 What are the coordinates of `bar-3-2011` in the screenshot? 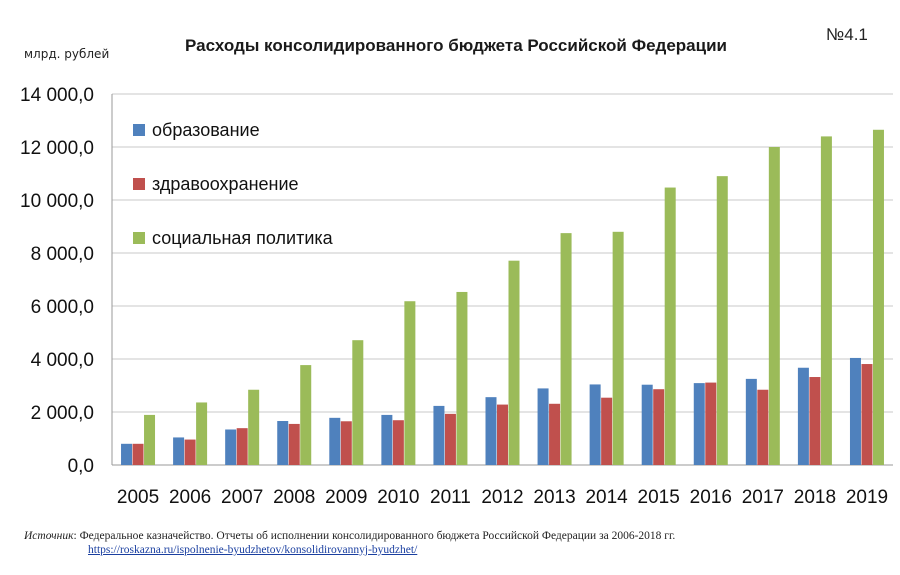 It's located at (462, 378).